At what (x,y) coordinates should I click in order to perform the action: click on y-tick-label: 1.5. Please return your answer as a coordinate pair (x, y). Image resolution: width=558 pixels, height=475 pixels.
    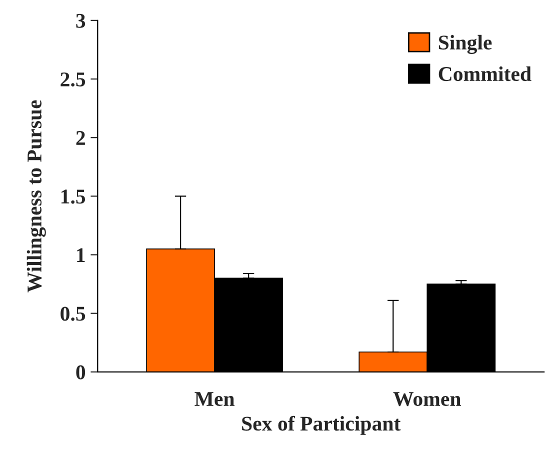
    Looking at the image, I should click on (73, 197).